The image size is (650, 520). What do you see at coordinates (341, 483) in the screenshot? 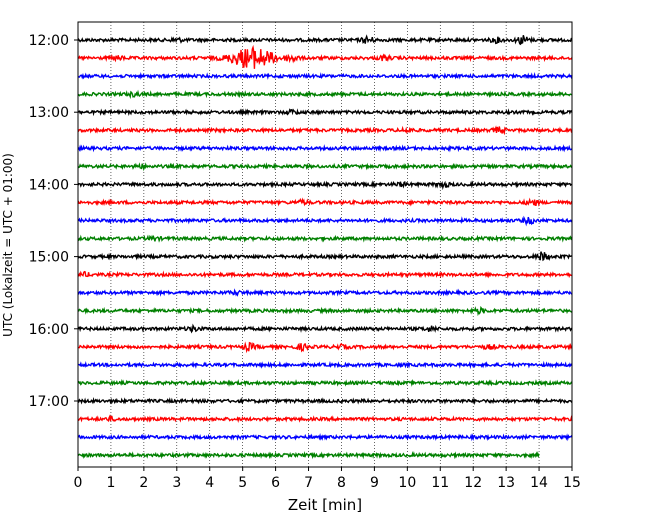
I see `x-tick-label: 8` at bounding box center [341, 483].